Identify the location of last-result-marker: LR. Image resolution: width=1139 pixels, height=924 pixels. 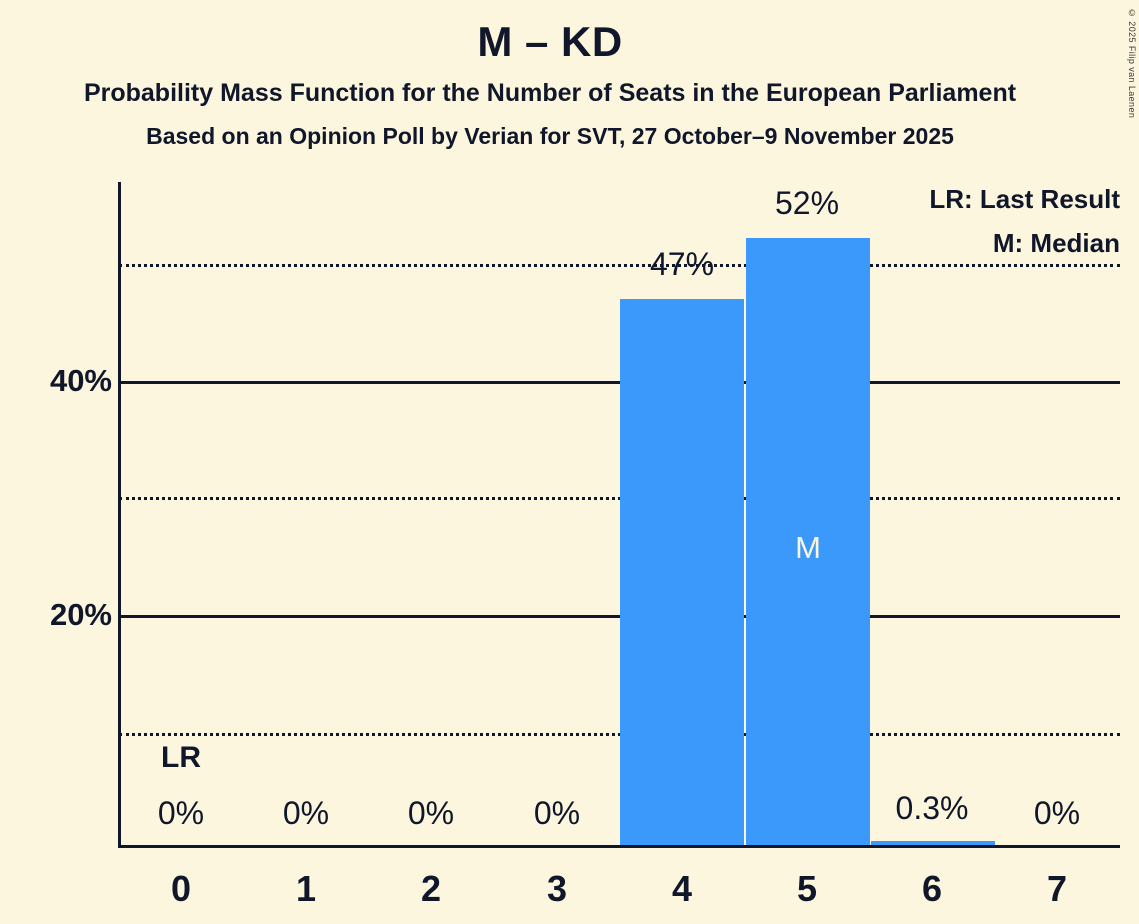
(181, 757).